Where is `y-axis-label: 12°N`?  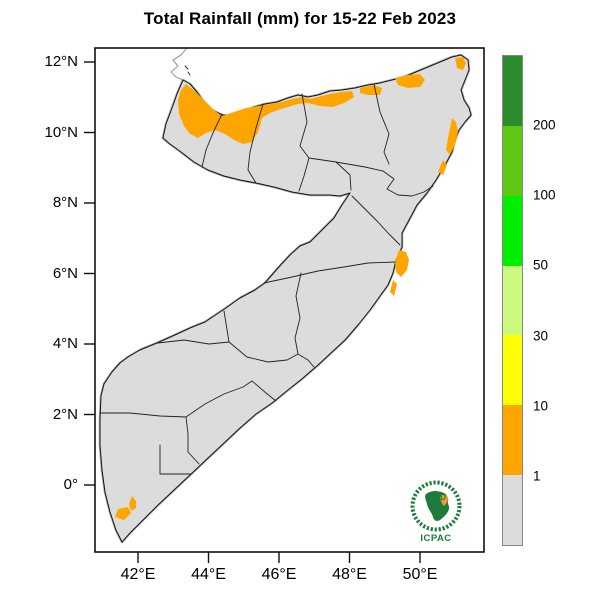
y-axis-label: 12°N is located at coordinates (61, 61).